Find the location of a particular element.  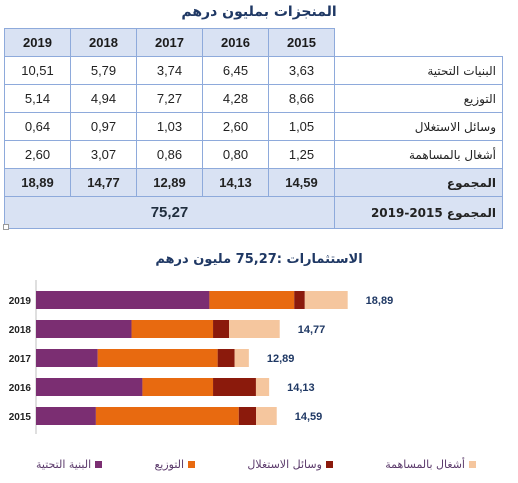

year-header: 2015 is located at coordinates (301, 42).